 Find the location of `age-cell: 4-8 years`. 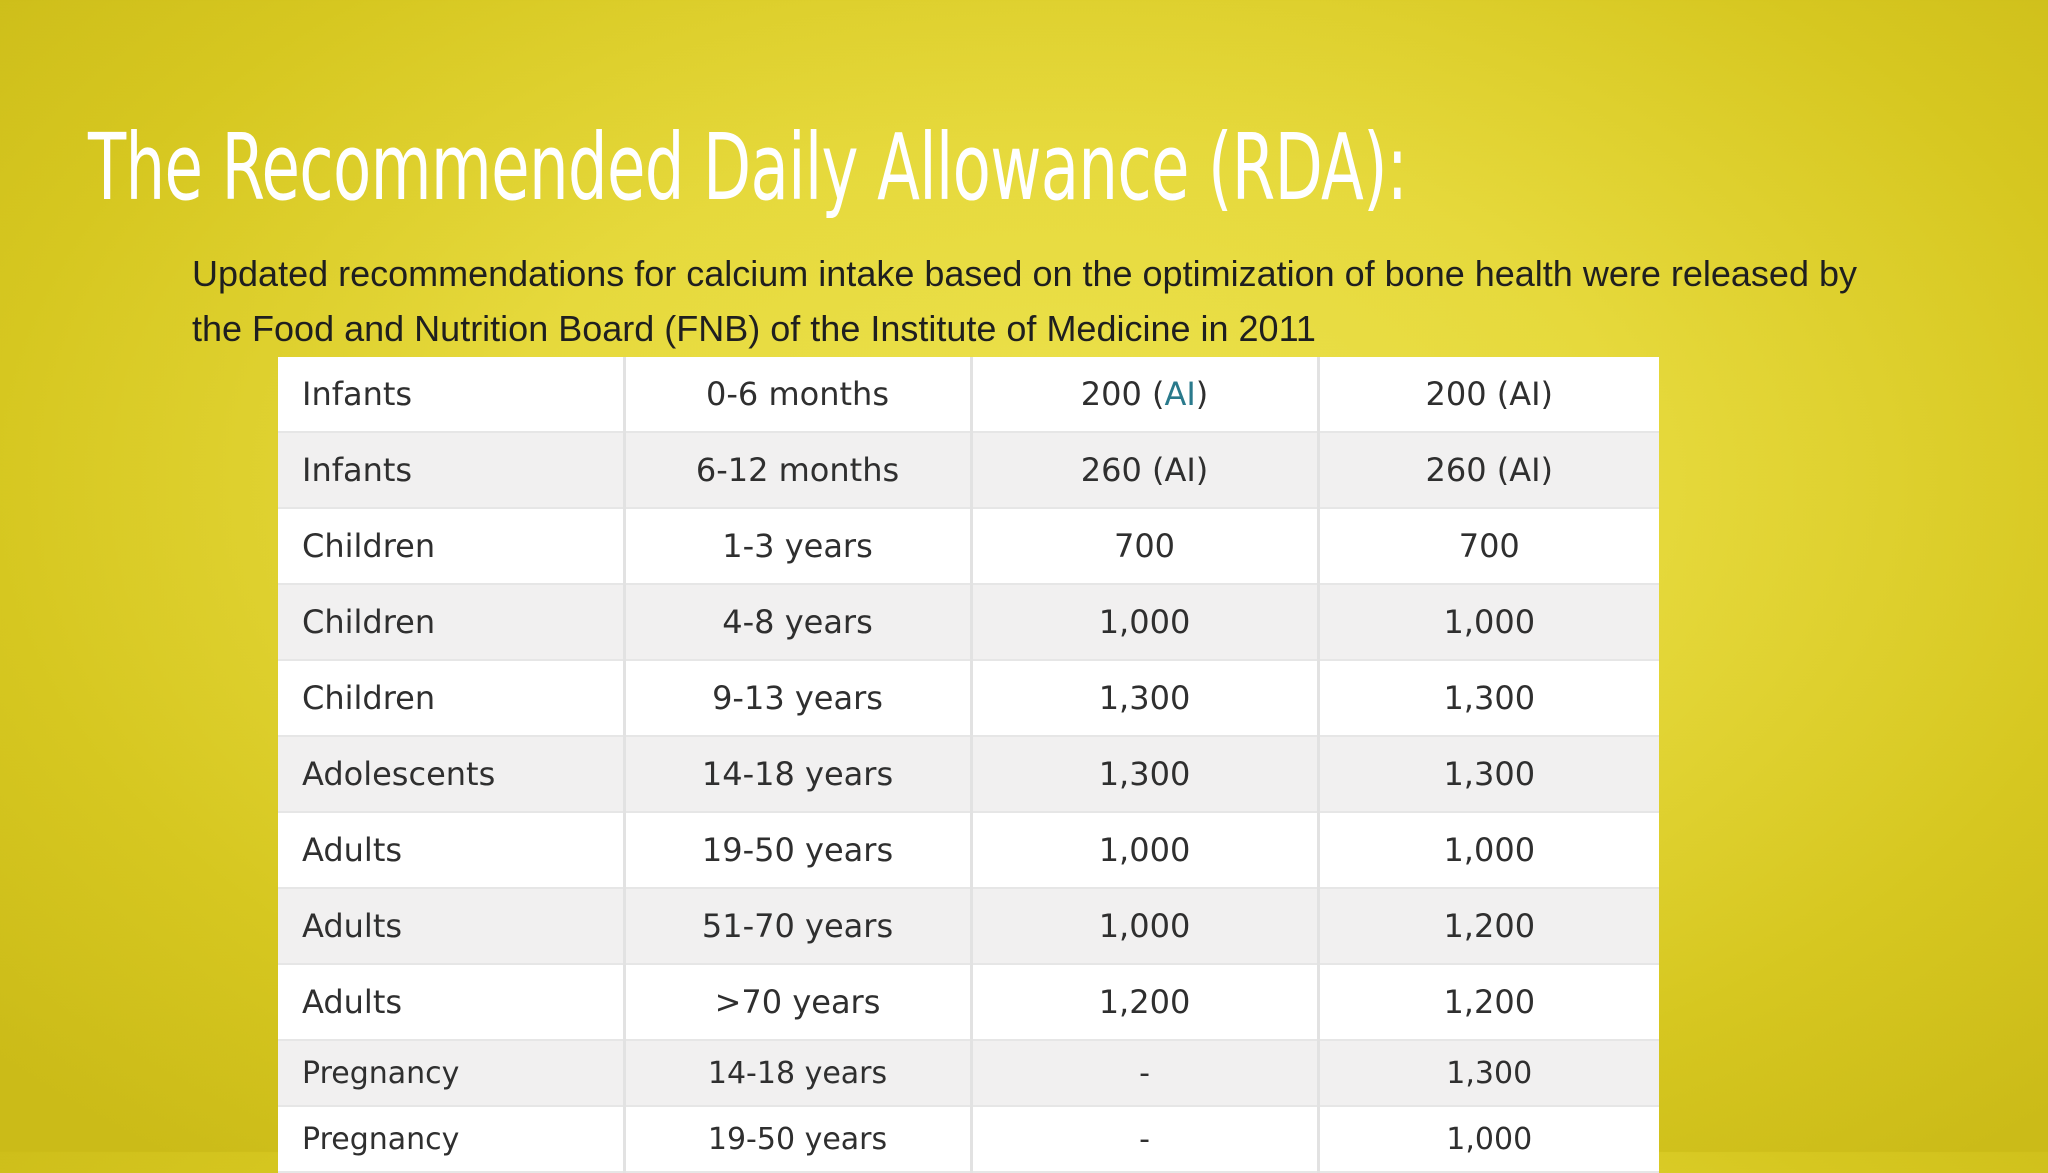

age-cell: 4-8 years is located at coordinates (798, 622).